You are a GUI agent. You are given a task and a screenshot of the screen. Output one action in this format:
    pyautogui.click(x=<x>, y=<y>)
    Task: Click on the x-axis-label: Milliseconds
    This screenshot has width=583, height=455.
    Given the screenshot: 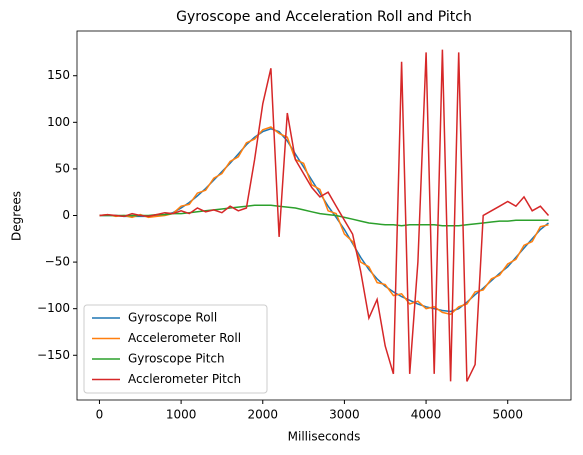 What is the action you would take?
    pyautogui.click(x=324, y=437)
    